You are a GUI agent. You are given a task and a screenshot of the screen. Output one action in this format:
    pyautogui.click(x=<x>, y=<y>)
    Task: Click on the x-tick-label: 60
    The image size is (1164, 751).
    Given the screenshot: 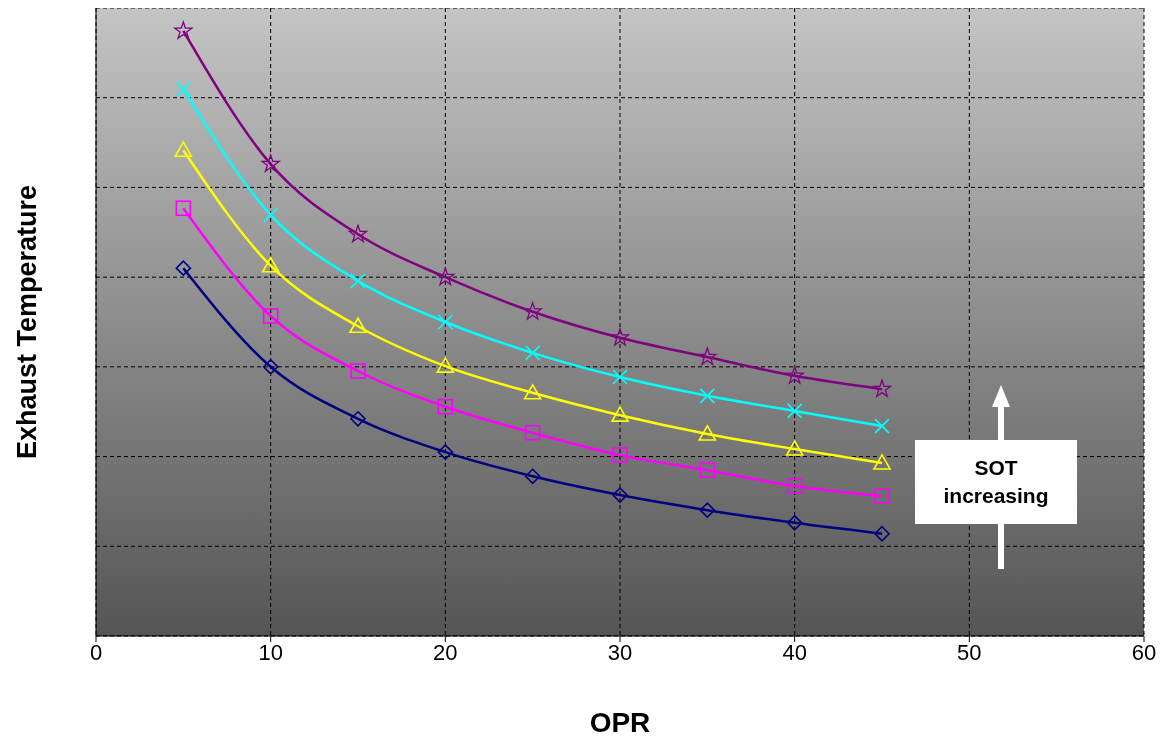 What is the action you would take?
    pyautogui.click(x=1144, y=652)
    